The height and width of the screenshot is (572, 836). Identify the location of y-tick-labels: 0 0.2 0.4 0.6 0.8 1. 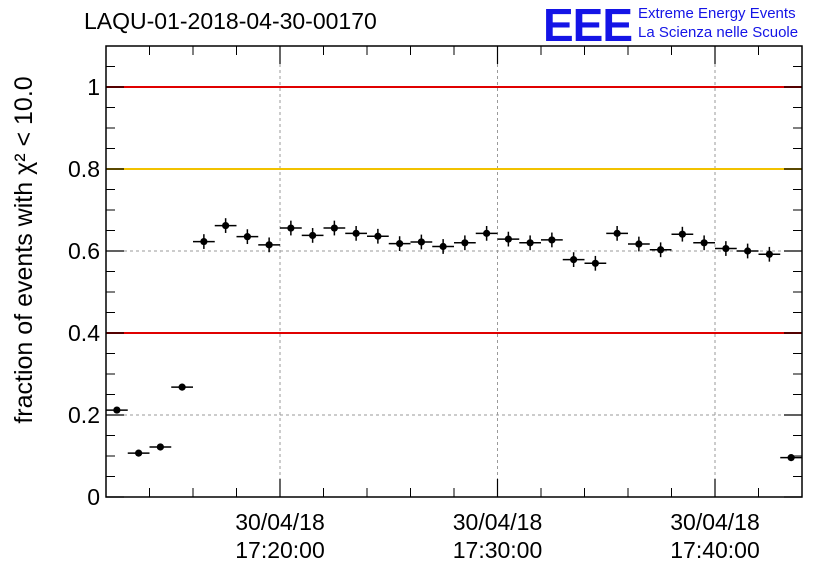
(84, 292).